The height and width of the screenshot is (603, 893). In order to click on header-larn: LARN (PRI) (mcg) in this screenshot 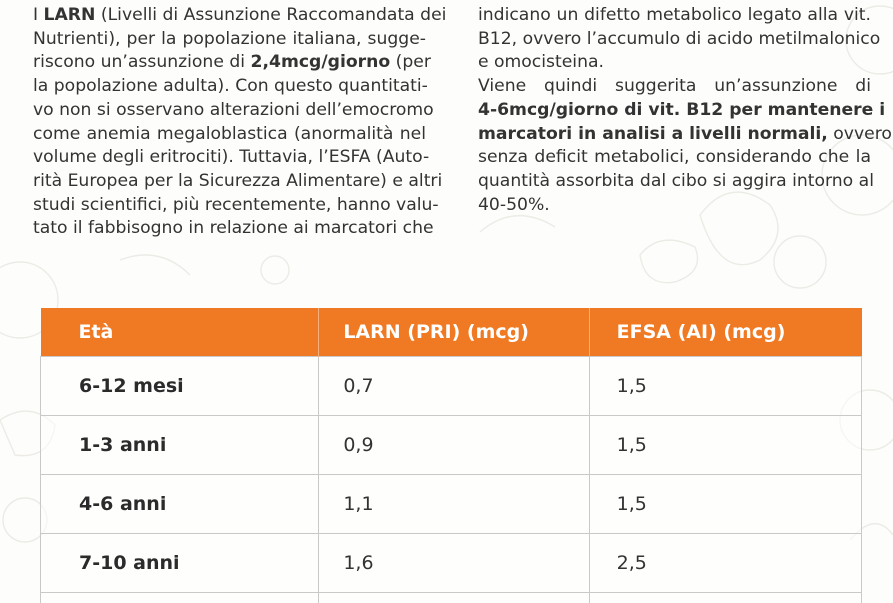, I will do `click(454, 332)`.